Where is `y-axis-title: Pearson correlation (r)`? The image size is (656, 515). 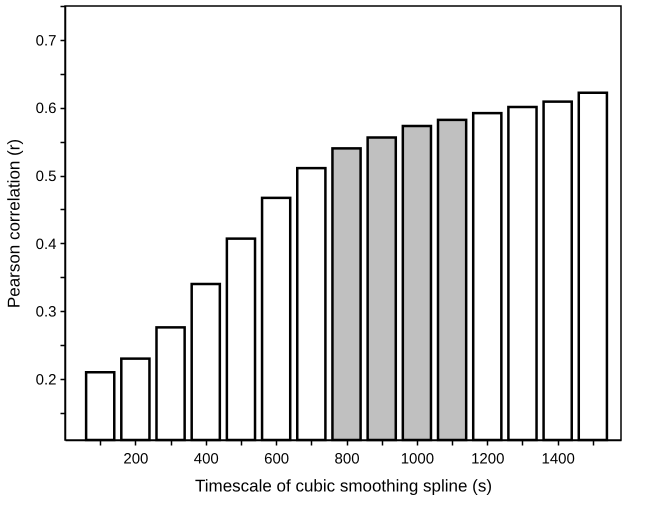
y-axis-title: Pearson correlation (r) is located at coordinates (14, 223).